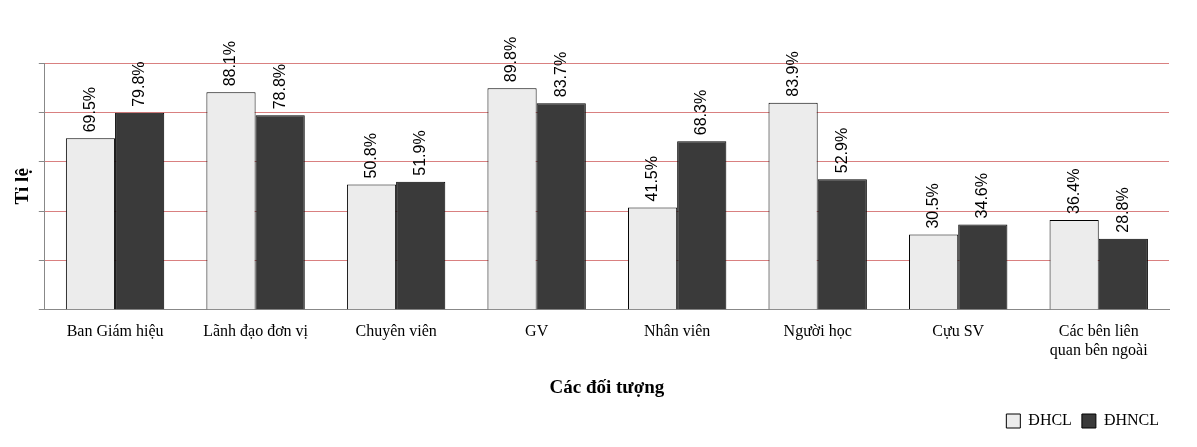 The image size is (1197, 447). What do you see at coordinates (1131, 420) in the screenshot?
I see `legend-label: ĐHNCL` at bounding box center [1131, 420].